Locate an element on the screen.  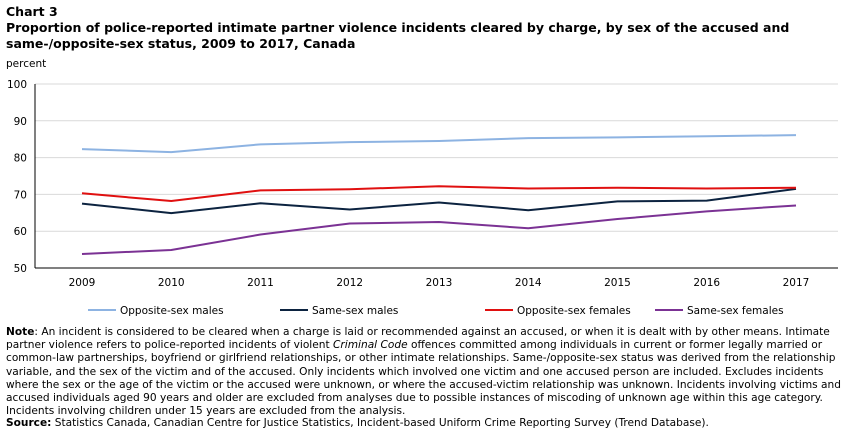
x-tick-labels: 2009 2010 2011 2012 2013 2014 2015 2016 2017 is located at coordinates (439, 283).